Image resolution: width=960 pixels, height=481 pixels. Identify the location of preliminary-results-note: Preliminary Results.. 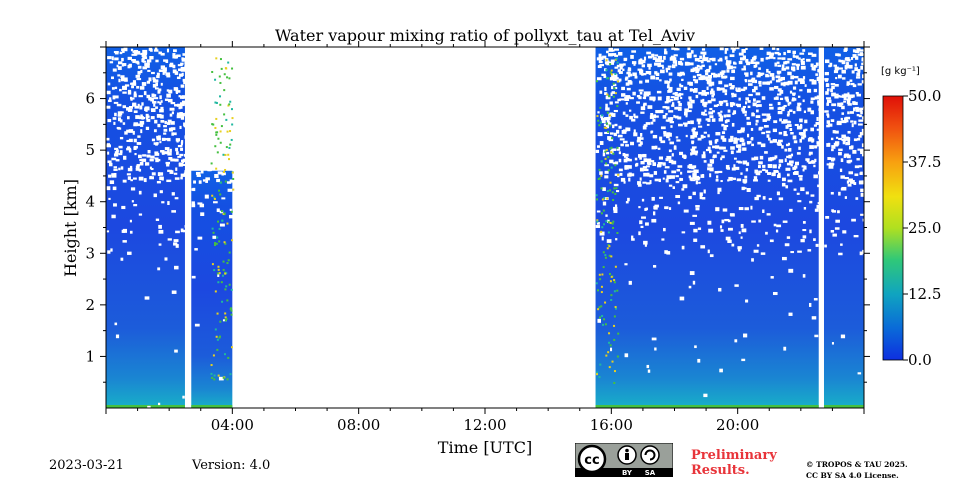
(734, 463).